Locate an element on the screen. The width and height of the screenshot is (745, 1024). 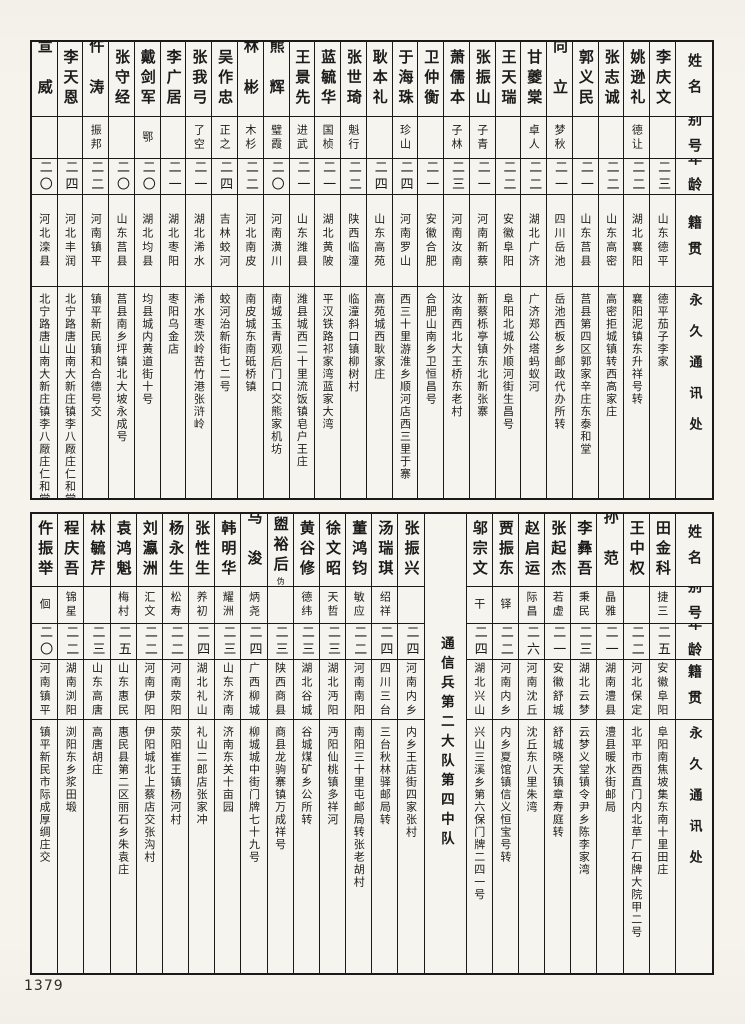
person-address: 北平市西直门内北草厂石牌大院甲二号 is located at coordinates (636, 832).